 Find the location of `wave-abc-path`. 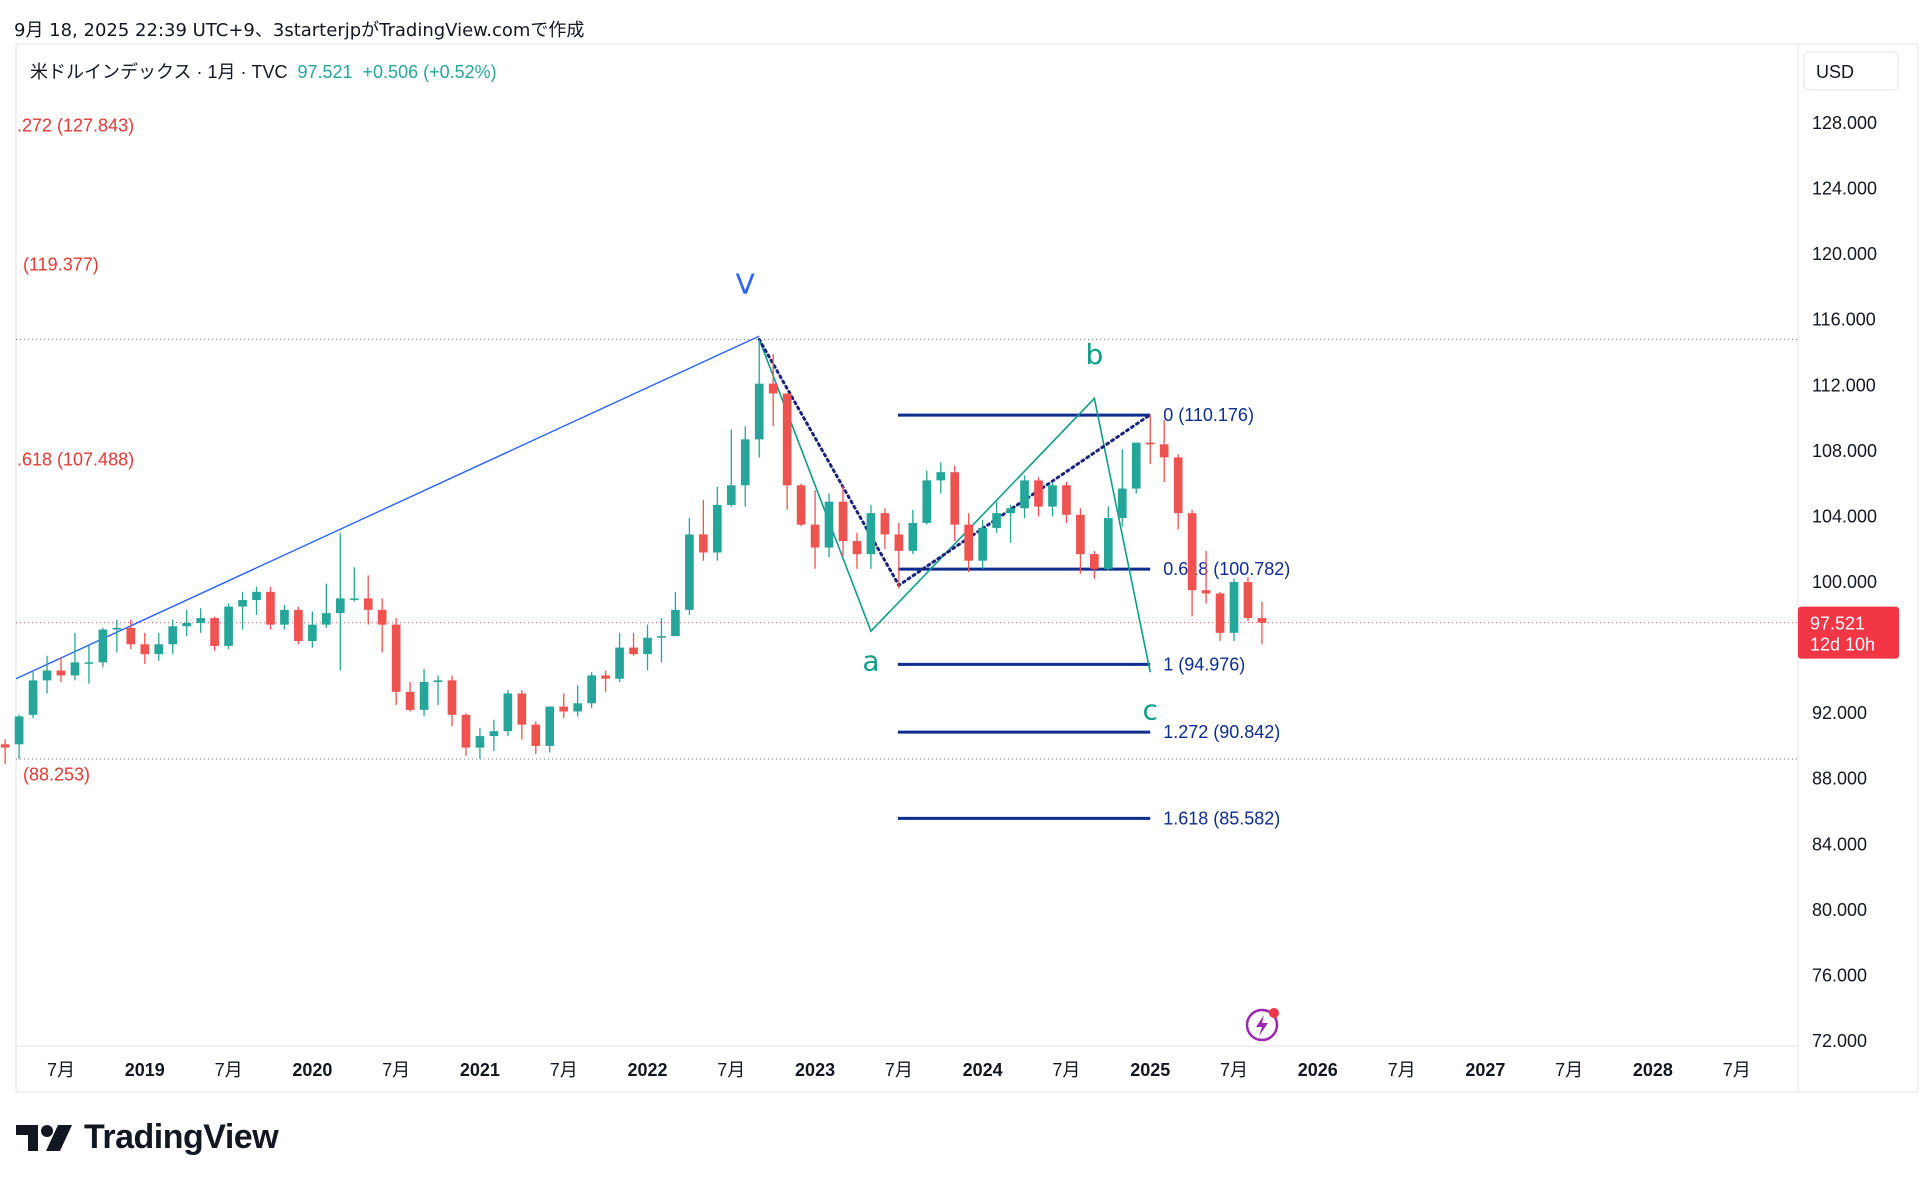

wave-abc-path is located at coordinates (954, 506).